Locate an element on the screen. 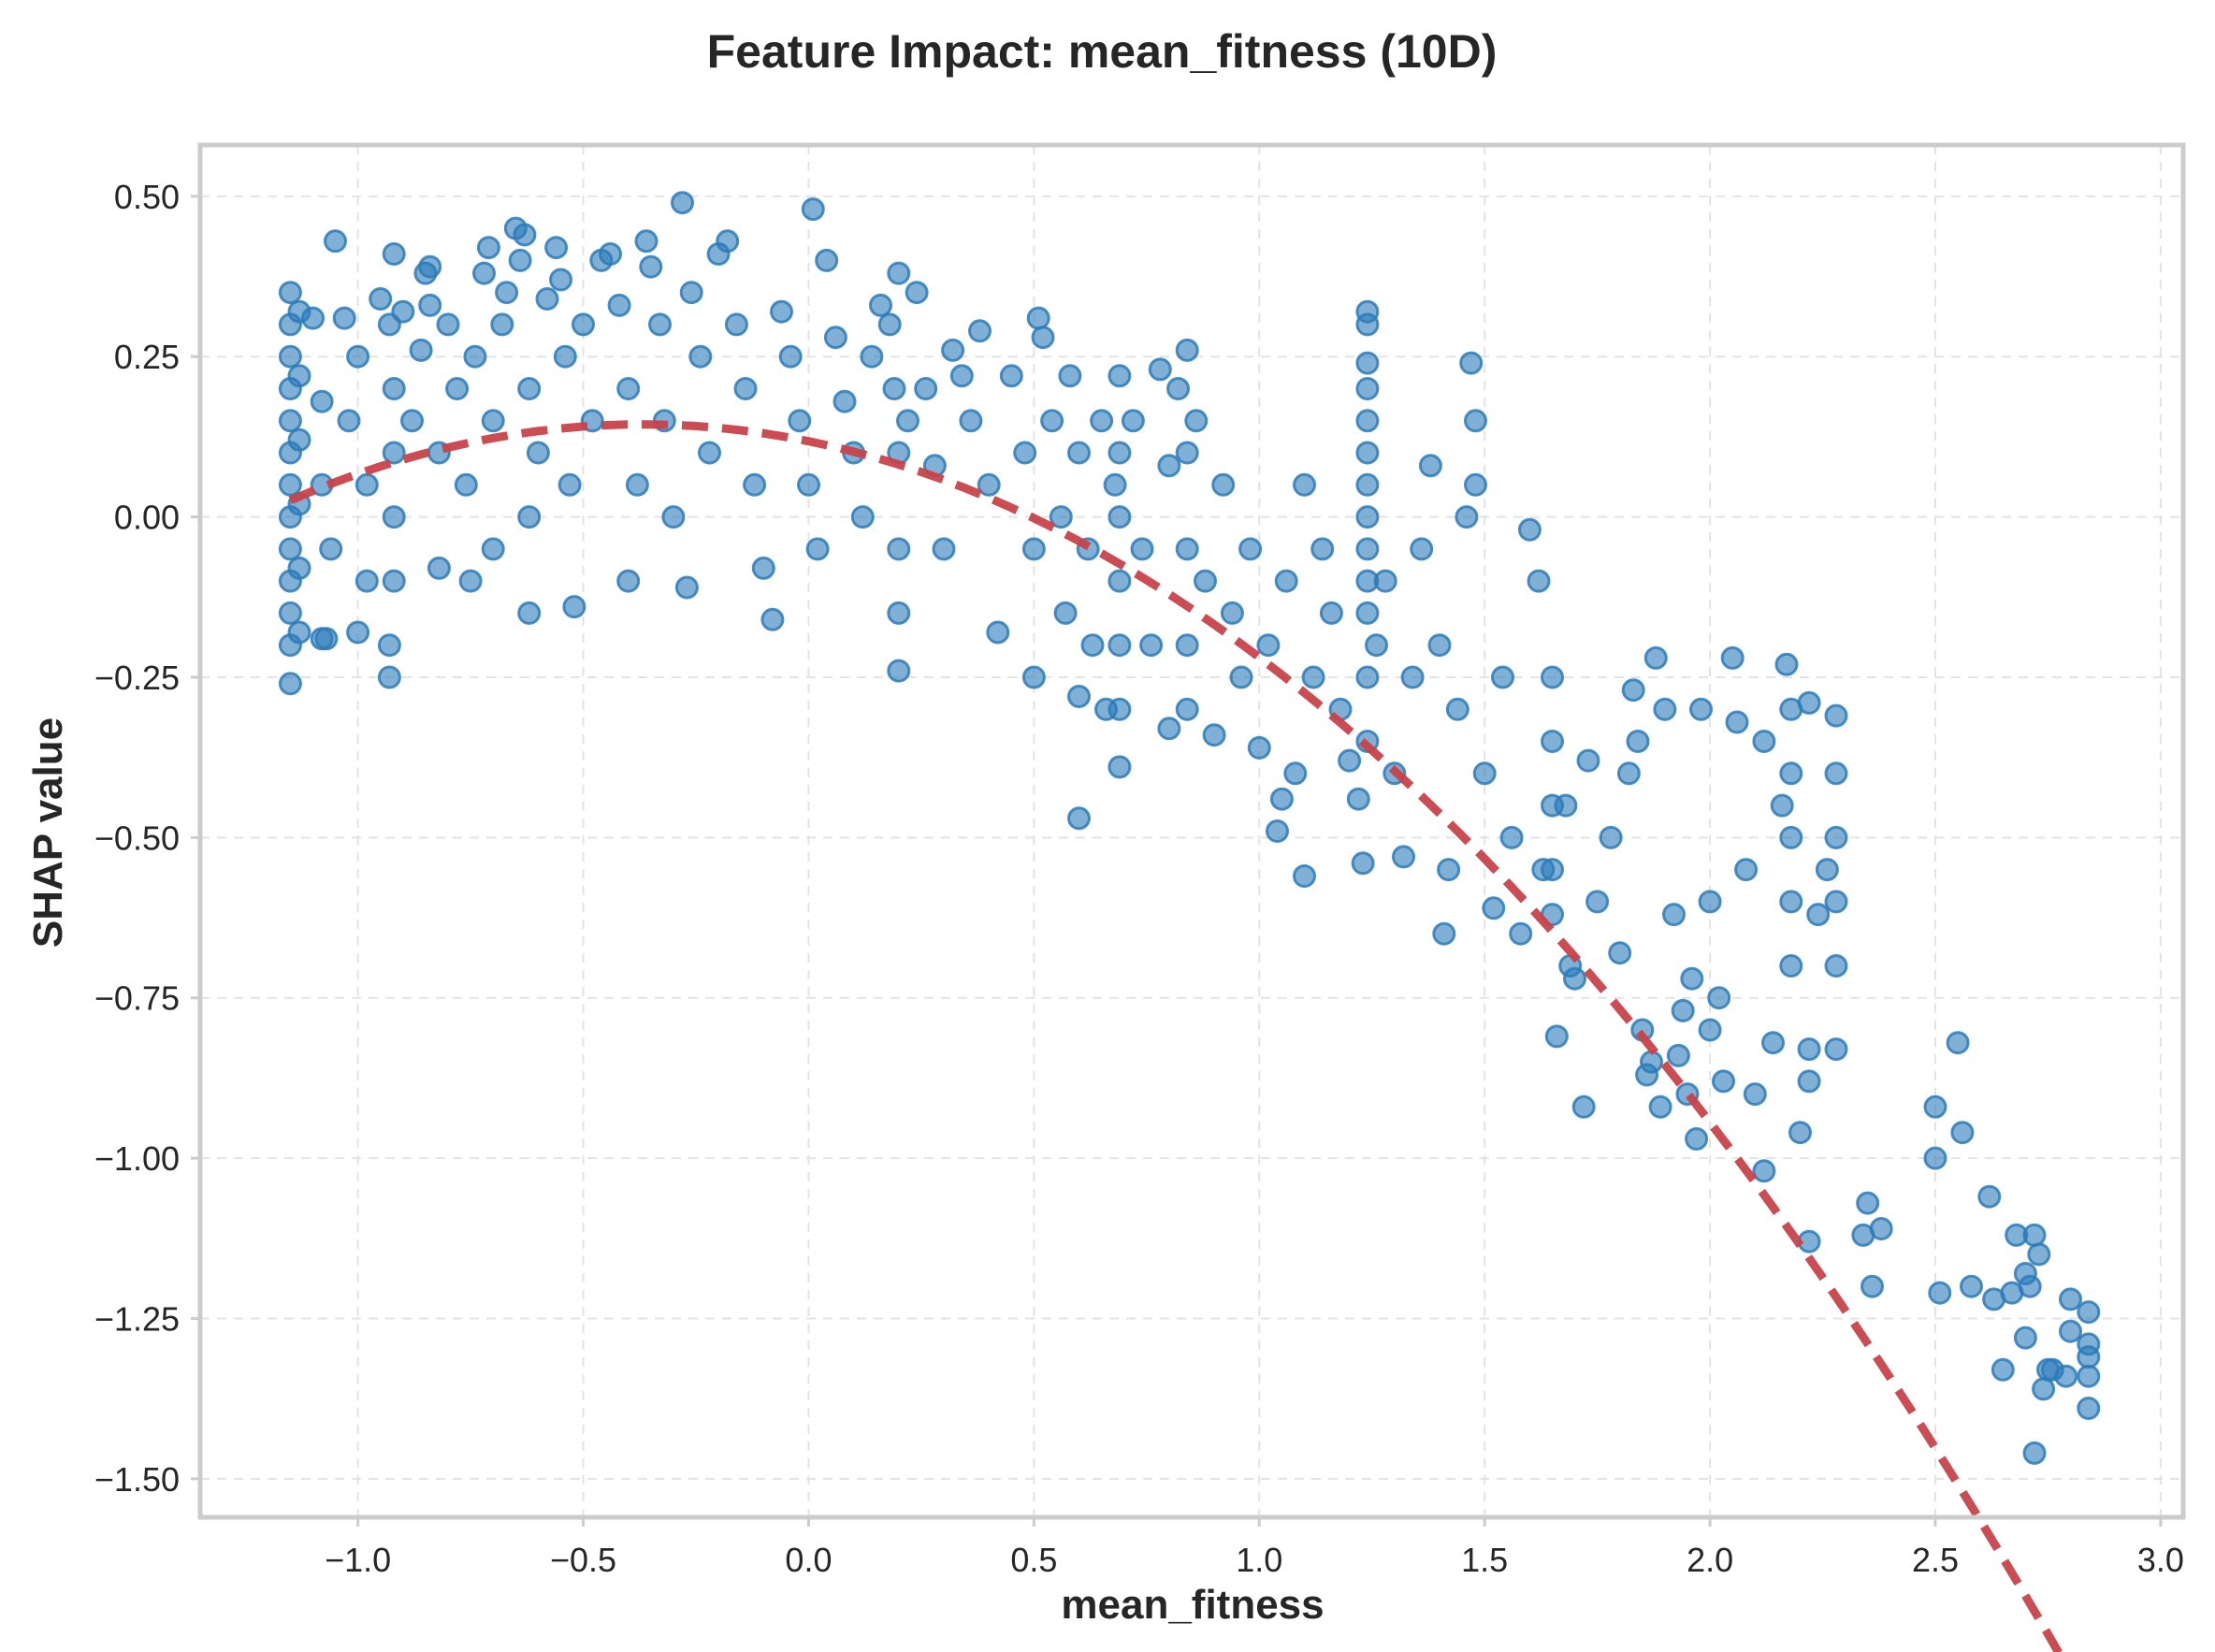 This screenshot has height=1652, width=2215. y-tick-label: 0.00 is located at coordinates (147, 518).